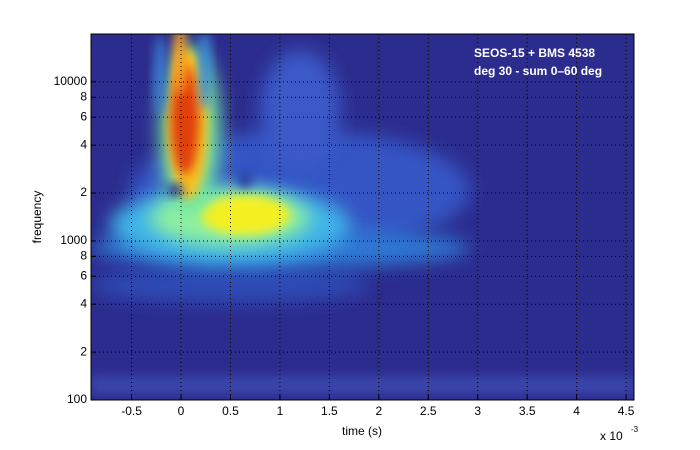 The image size is (700, 450). Describe the element at coordinates (280, 411) in the screenshot. I see `x-tick-label: 1` at that location.